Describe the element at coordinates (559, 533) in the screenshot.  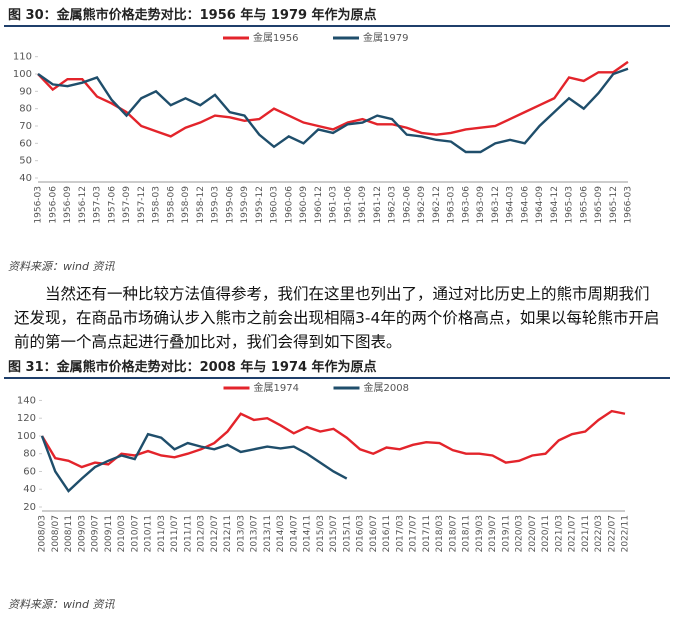
I see `x-tick-label: 2021/03` at that location.